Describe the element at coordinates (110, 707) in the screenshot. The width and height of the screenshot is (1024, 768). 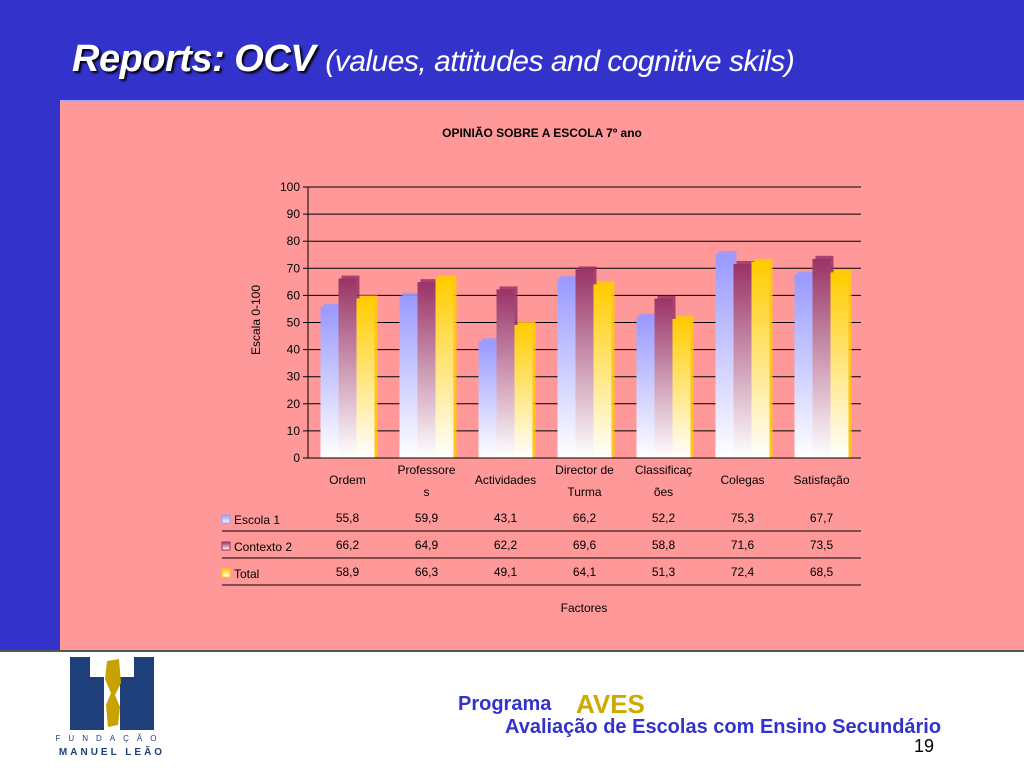
I see `fundacao-manuel-leao-logo: FUNDAÇÃO MANUEL LEÃO` at that location.